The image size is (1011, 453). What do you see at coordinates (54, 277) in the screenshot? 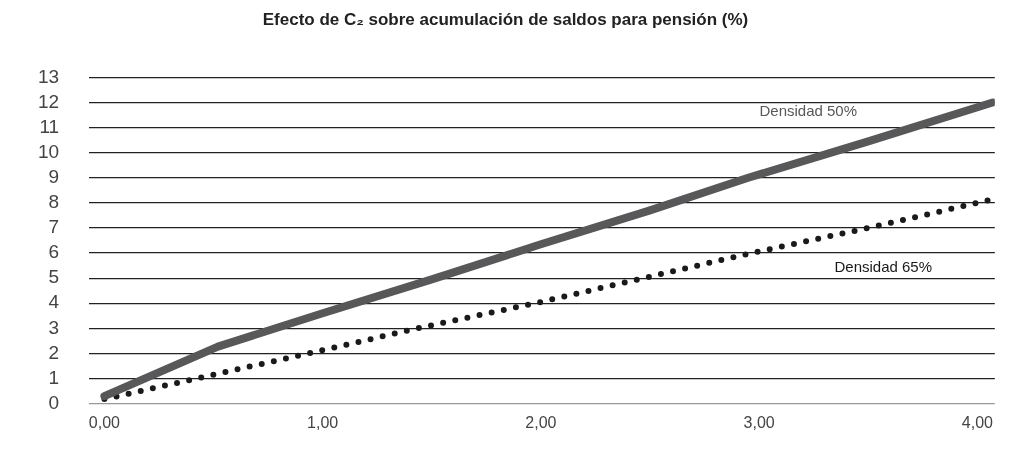
I see `y-tick-label: 5` at bounding box center [54, 277].